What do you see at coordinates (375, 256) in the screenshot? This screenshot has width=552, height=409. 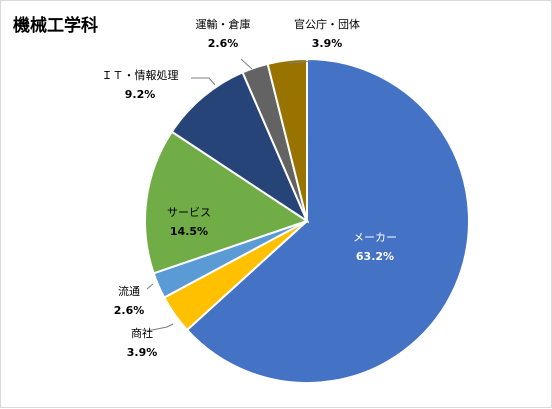 I see `slice-value-label: 63.2%` at bounding box center [375, 256].